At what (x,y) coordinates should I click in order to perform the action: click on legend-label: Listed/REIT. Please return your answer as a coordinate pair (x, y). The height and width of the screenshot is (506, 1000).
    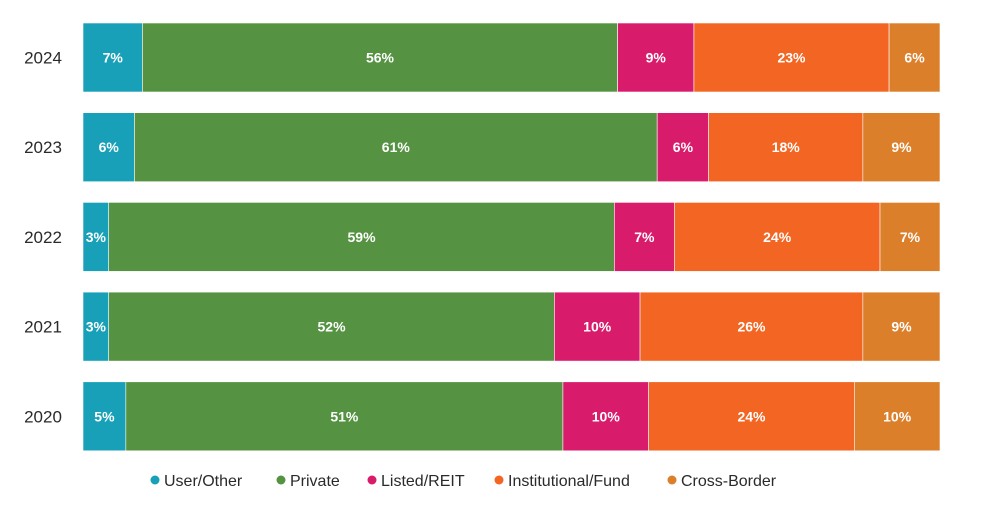
    Looking at the image, I should click on (423, 481).